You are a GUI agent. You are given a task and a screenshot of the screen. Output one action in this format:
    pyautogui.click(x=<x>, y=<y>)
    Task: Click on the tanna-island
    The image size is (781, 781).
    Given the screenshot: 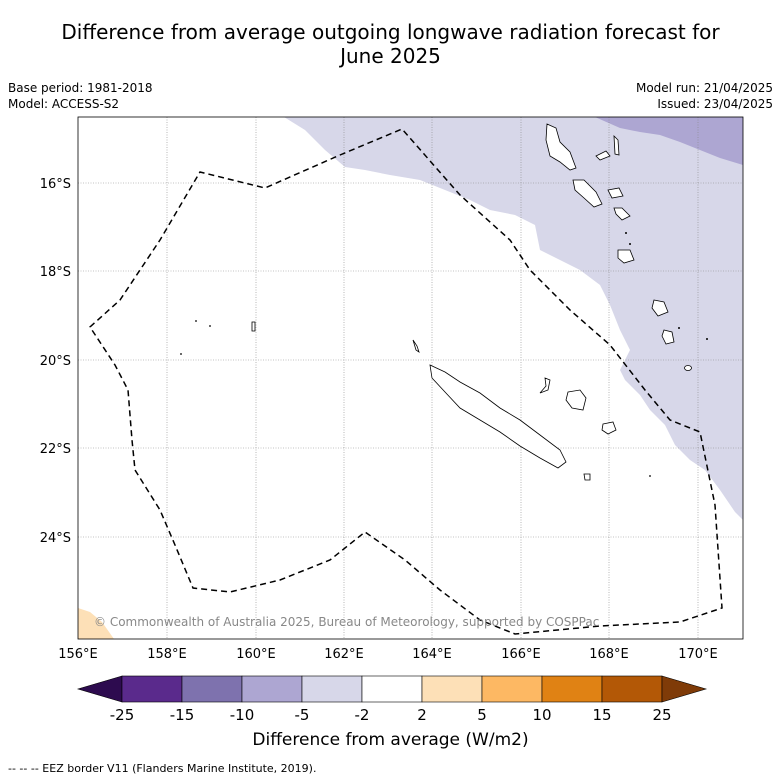 What is the action you would take?
    pyautogui.click(x=660, y=308)
    